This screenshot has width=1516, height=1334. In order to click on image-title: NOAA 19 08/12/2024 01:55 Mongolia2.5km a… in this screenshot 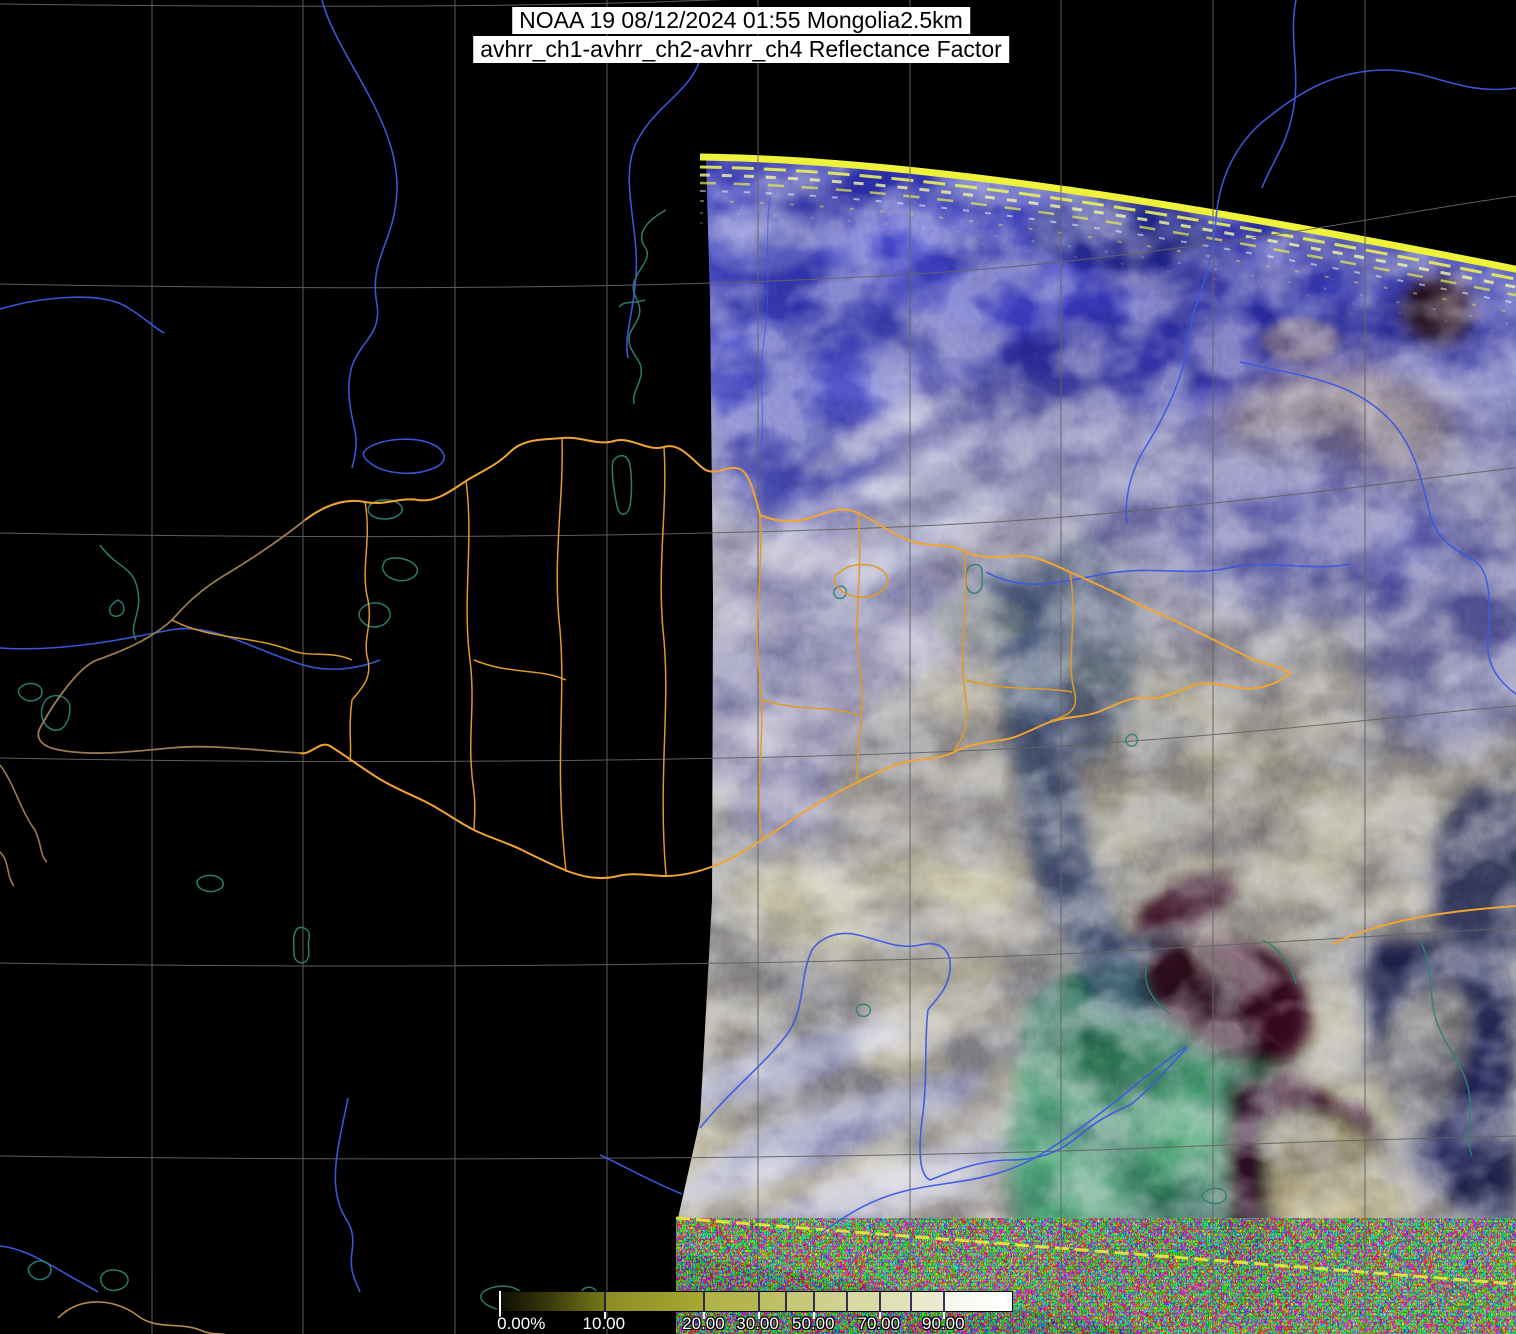, I will do `click(741, 36)`.